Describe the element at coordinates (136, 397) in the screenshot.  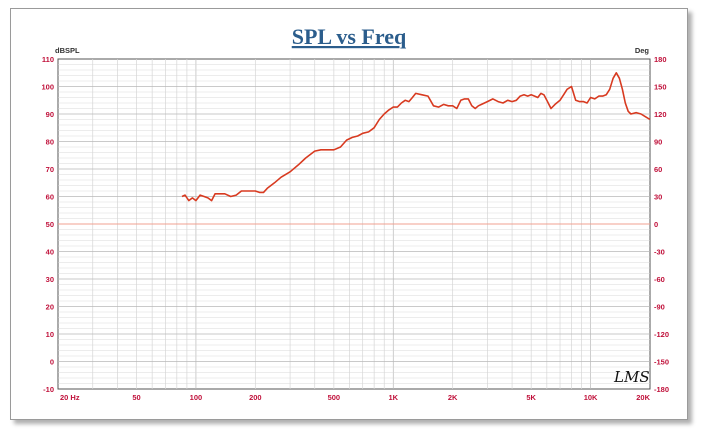
I see `x-tick: 50` at that location.